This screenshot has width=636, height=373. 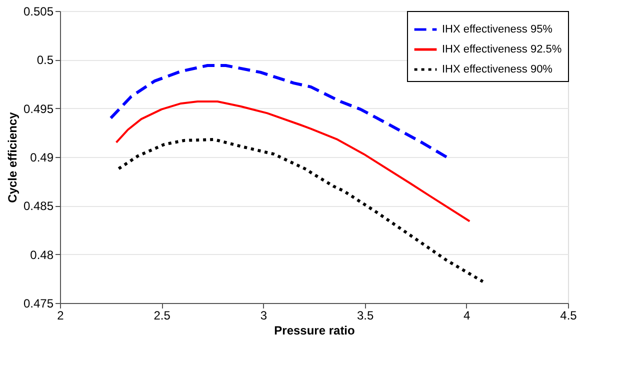 What do you see at coordinates (264, 315) in the screenshot?
I see `x-tick-label: 3` at bounding box center [264, 315].